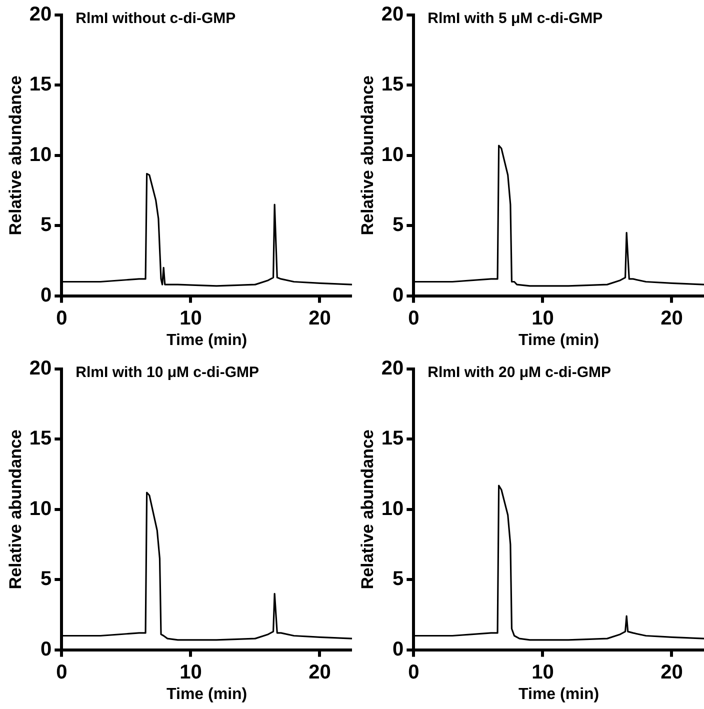 The height and width of the screenshot is (709, 704). What do you see at coordinates (520, 373) in the screenshot?
I see `chart-title: RlmI with 20 μM c-di-GMP` at bounding box center [520, 373].